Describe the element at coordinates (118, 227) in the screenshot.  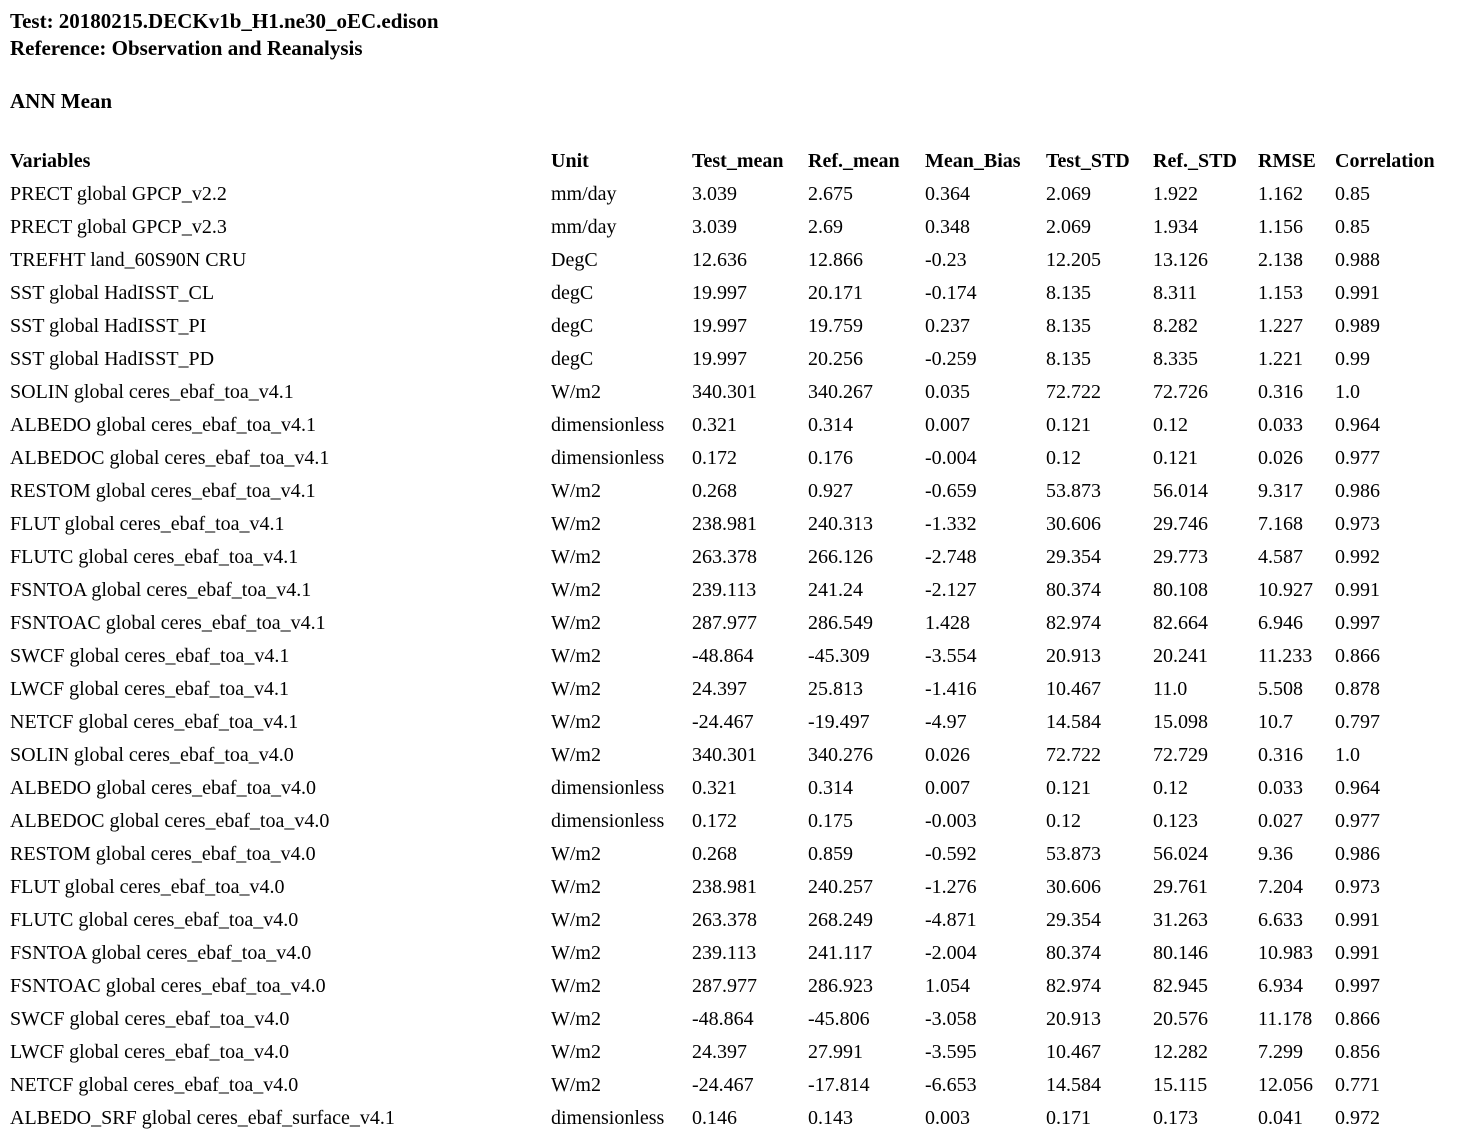
I see `cell-variable: PRECT global GPCP_v2.3` at that location.